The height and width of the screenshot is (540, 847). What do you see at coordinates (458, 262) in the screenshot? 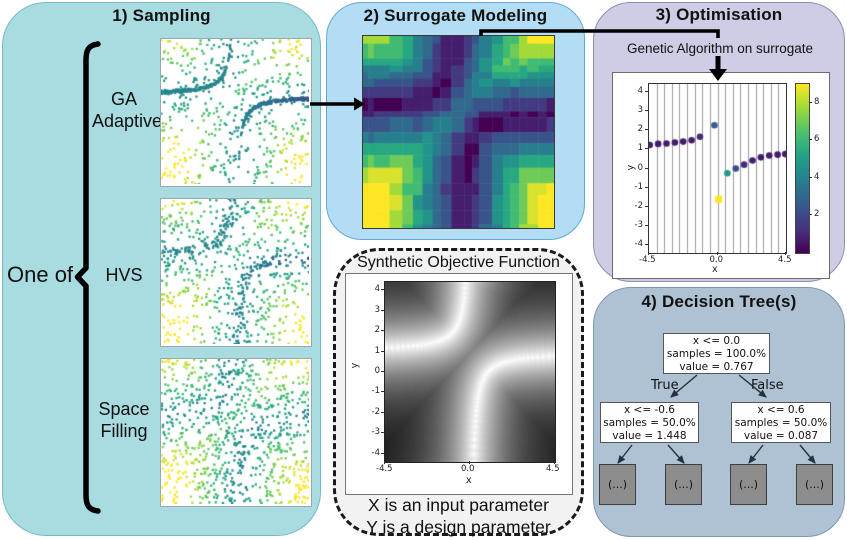
I see `objective-title: Synthetic Objective Function` at bounding box center [458, 262].